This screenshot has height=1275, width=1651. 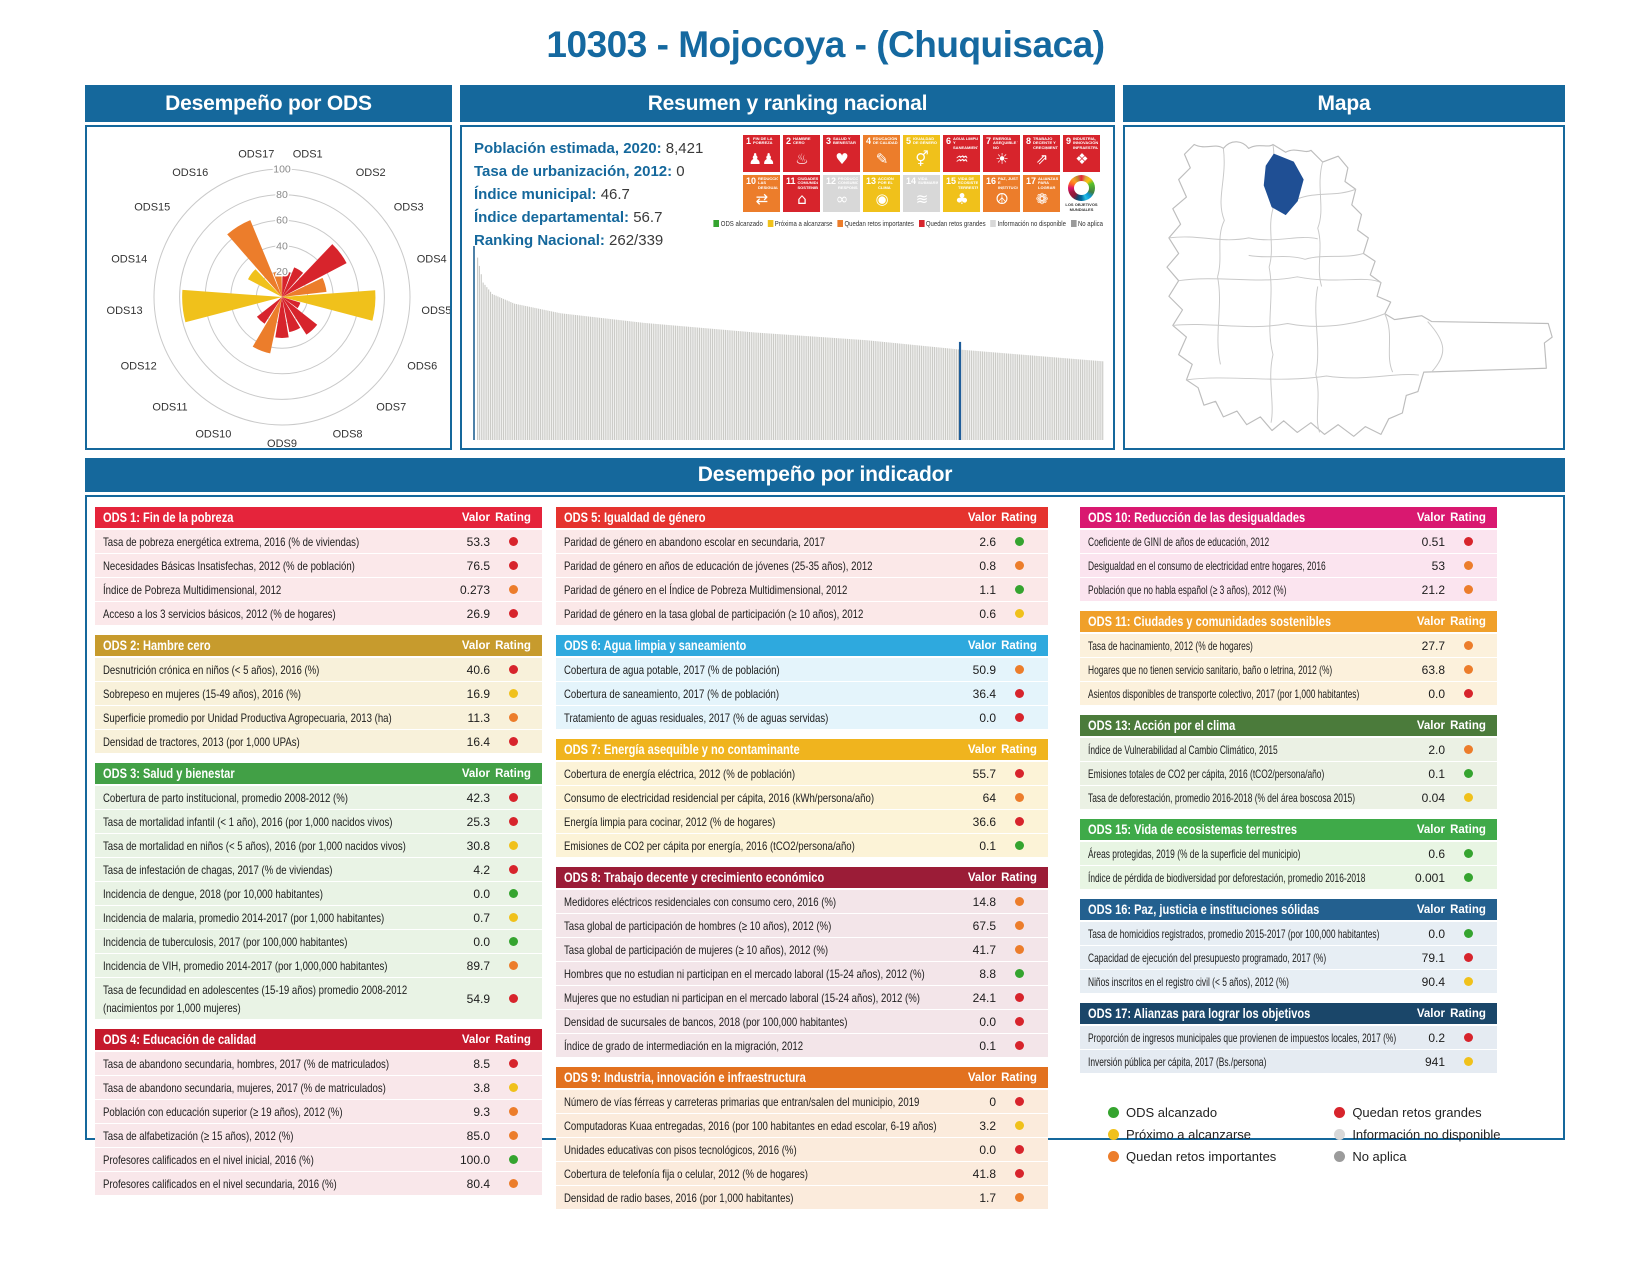 What do you see at coordinates (1172, 1112) in the screenshot?
I see `rating-legend-label: ODS alcanzado` at bounding box center [1172, 1112].